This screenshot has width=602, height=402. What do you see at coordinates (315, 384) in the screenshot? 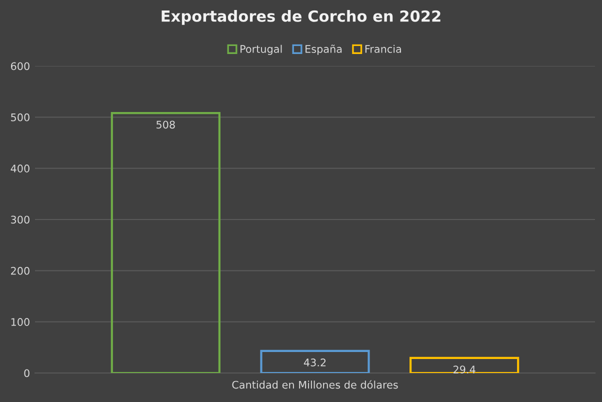
I see `x-axis-title: Cantidad en Millones de dólares` at bounding box center [315, 384].